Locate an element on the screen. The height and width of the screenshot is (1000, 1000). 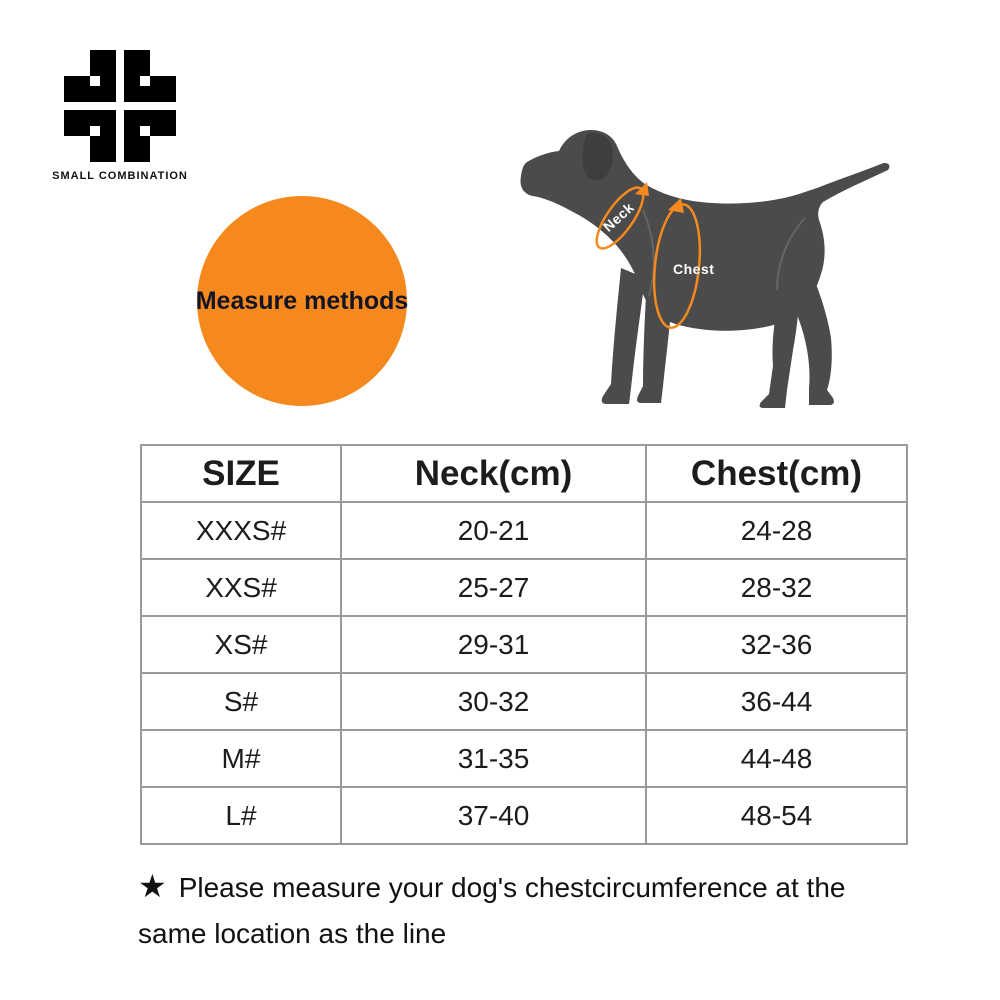
table-cell: 24-28 is located at coordinates (776, 530).